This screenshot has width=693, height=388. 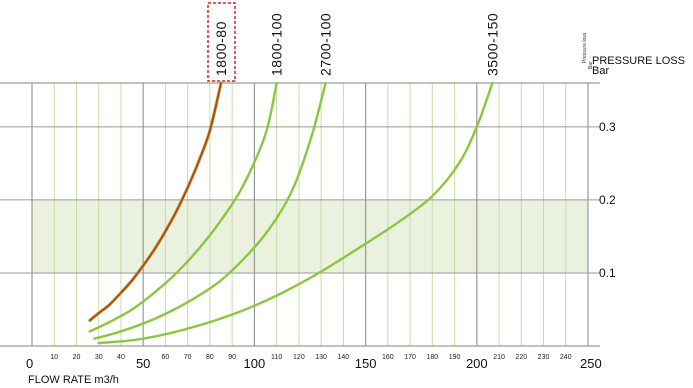 I want to click on series-label-1800-100: 1800-100, so click(x=277, y=44).